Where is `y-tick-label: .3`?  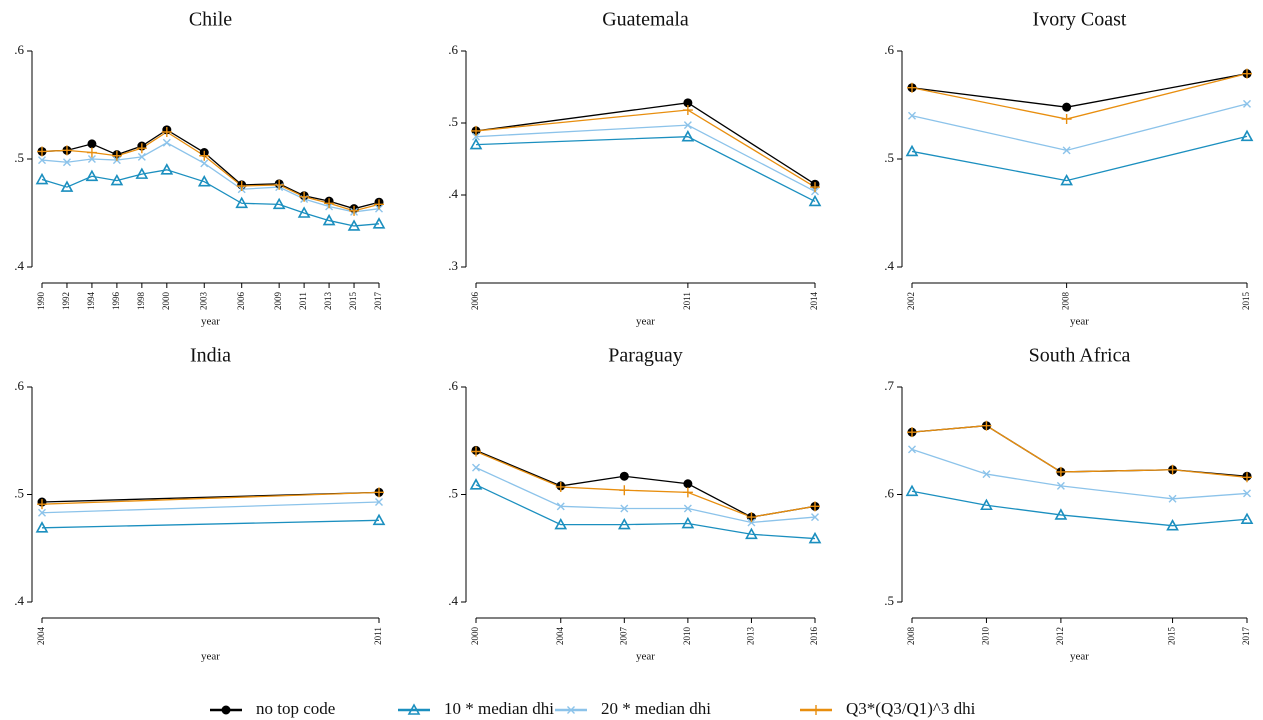
y-tick-label: .3 is located at coordinates (453, 265).